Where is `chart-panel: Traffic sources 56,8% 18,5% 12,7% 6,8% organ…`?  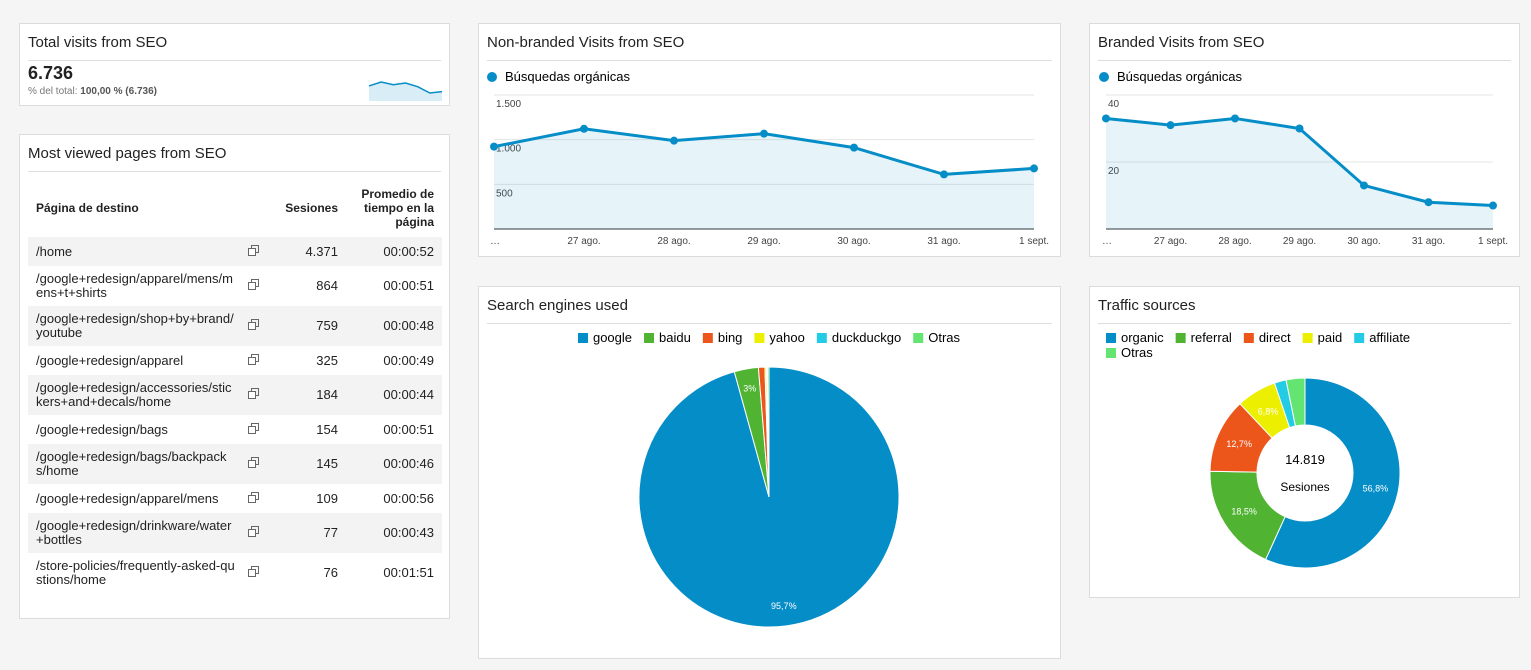
chart-panel: Traffic sources 56,8% 18,5% 12,7% 6,8% organ… is located at coordinates (1304, 442).